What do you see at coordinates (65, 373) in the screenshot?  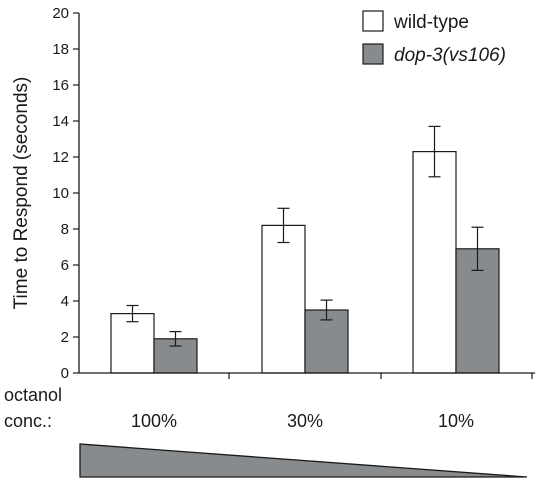 I see `y-tick-label: 0` at bounding box center [65, 373].